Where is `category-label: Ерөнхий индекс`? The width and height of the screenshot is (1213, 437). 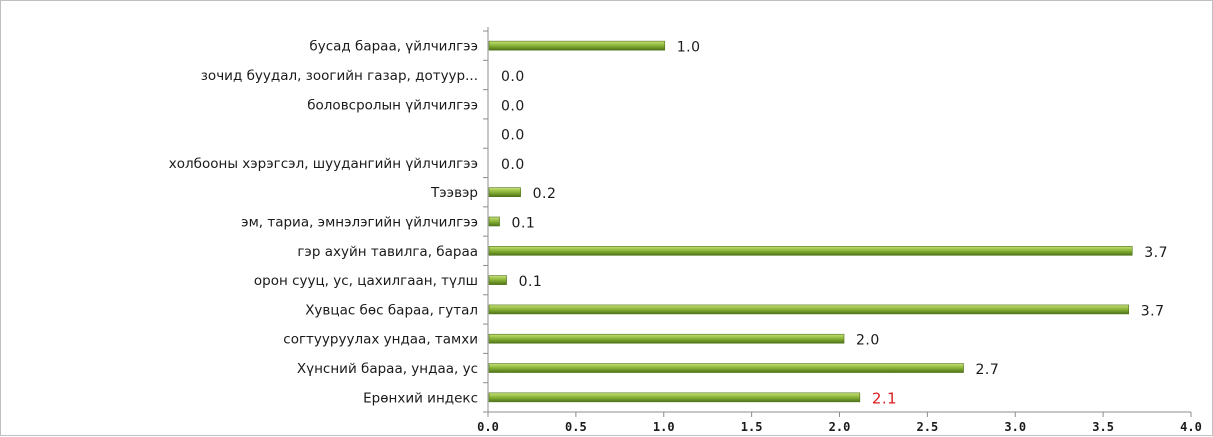
category-label: Ерөнхий индекс is located at coordinates (420, 398).